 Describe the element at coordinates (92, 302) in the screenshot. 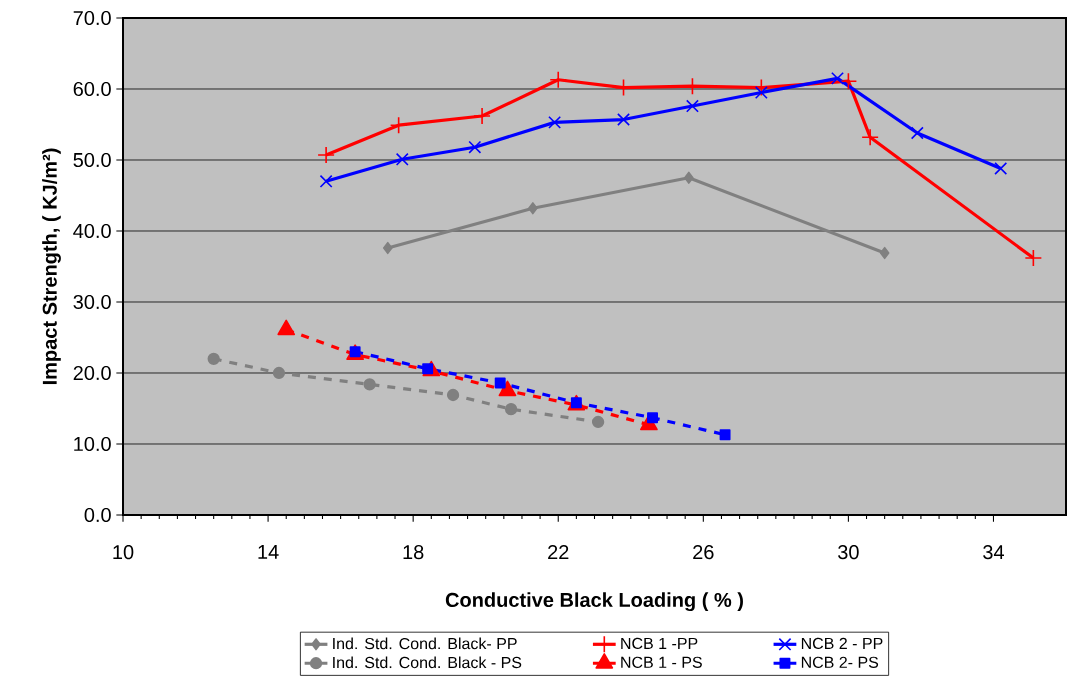

I see `y-tick-label: 30.0` at that location.